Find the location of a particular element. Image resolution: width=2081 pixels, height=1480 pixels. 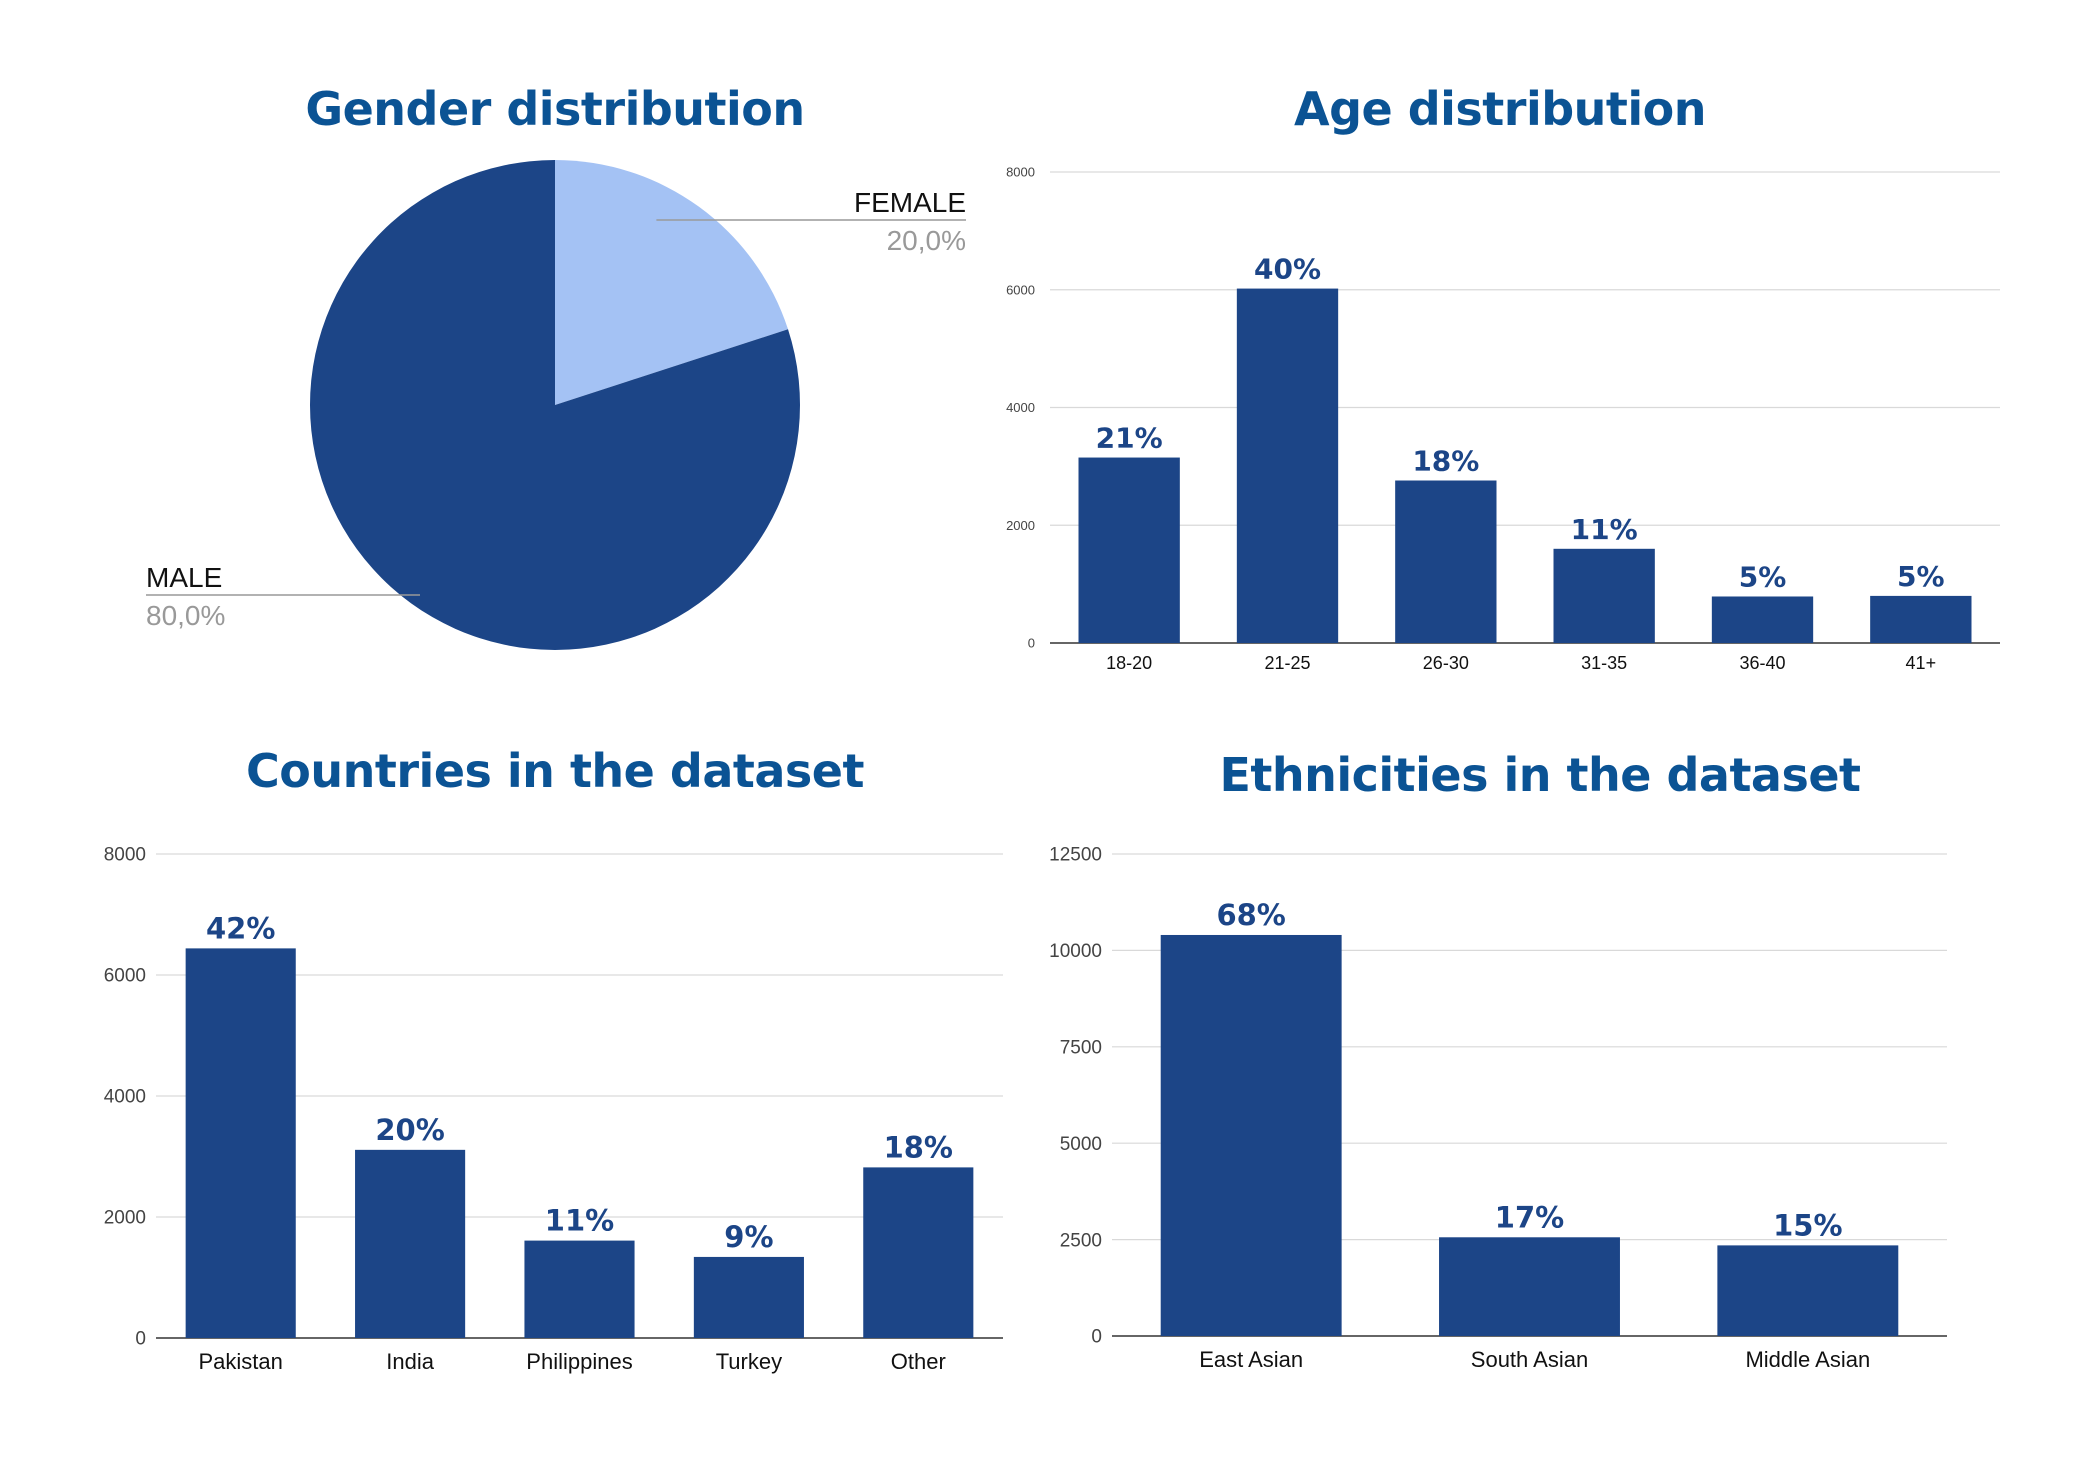

countries-ytick-0: 0 is located at coordinates (140, 1339).